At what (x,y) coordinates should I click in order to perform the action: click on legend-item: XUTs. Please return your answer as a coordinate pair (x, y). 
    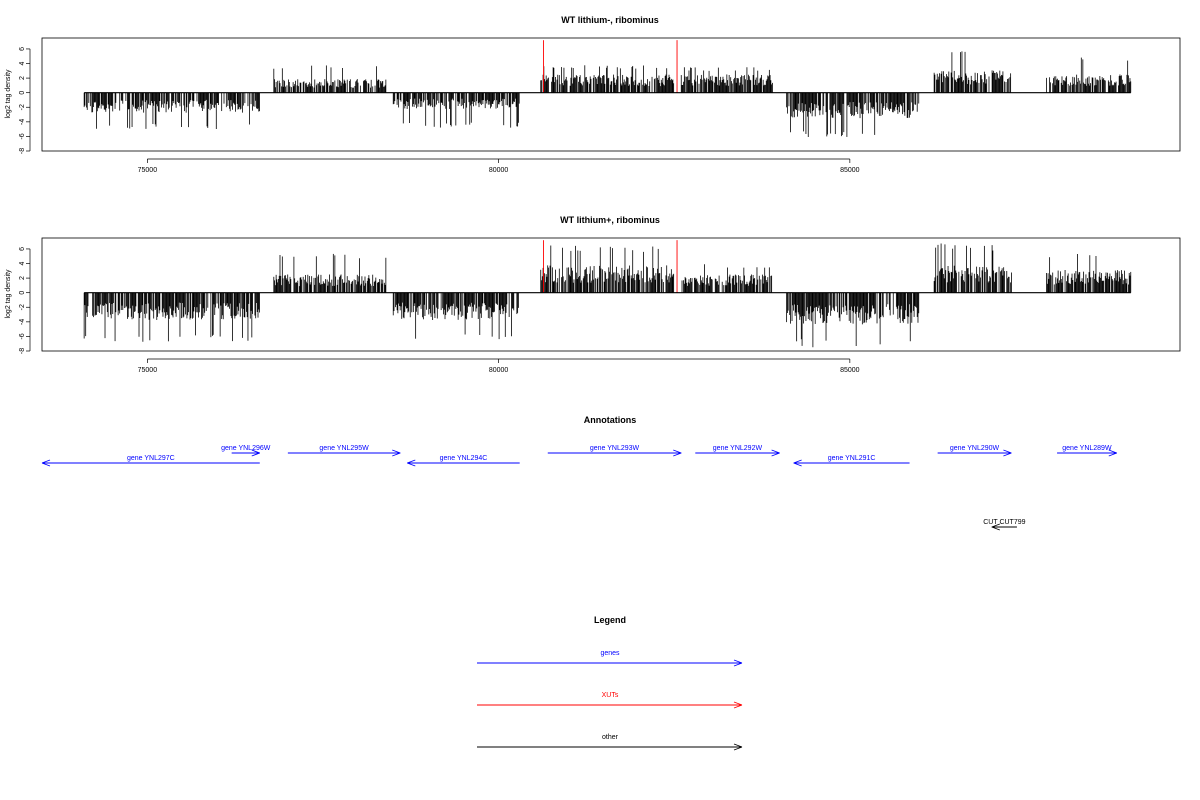
    Looking at the image, I should click on (610, 700).